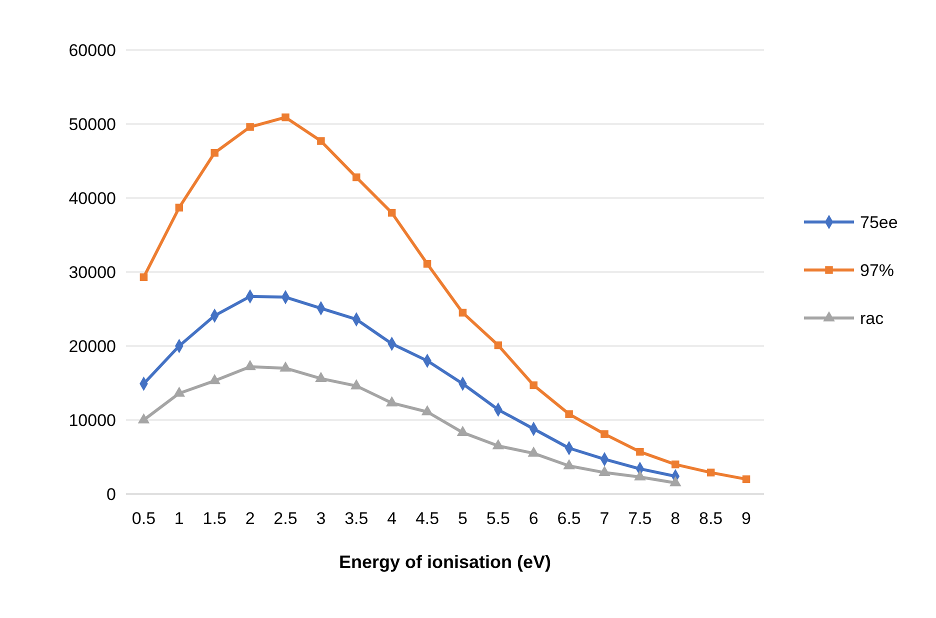  What do you see at coordinates (675, 518) in the screenshot?
I see `x-tick-label: 8` at bounding box center [675, 518].